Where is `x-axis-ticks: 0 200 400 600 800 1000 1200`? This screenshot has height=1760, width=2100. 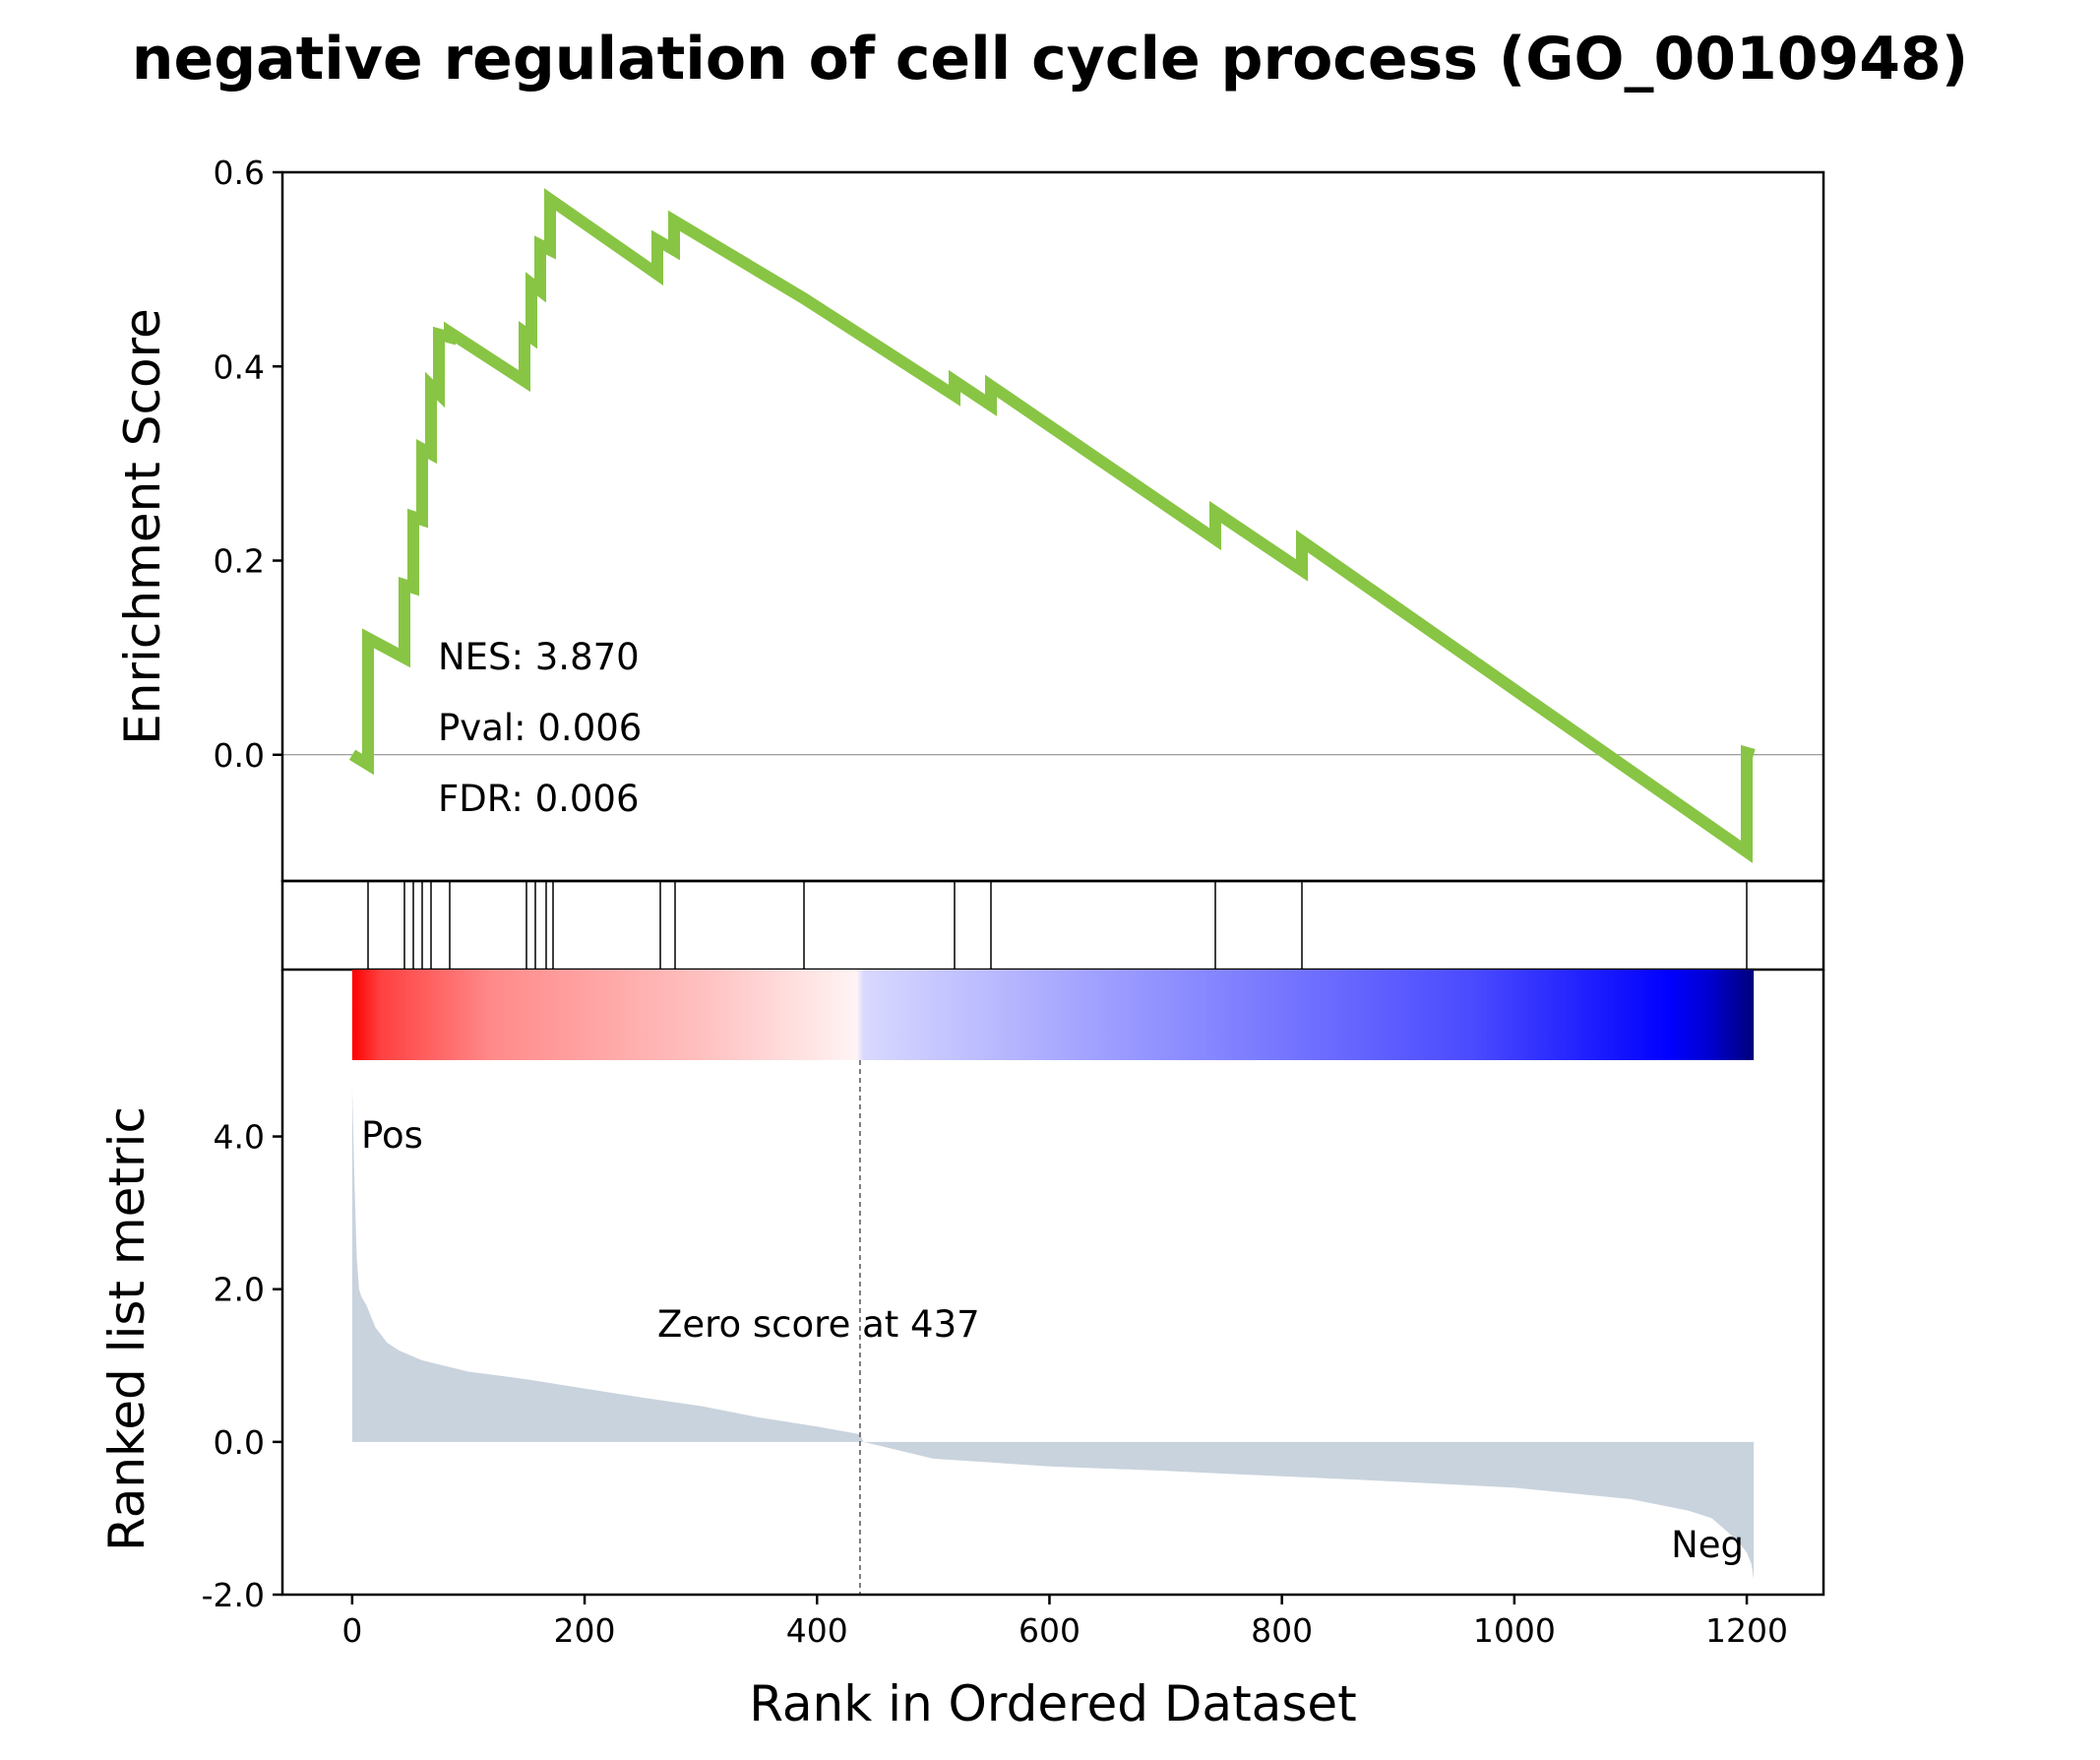 x-axis-ticks: 0 200 400 600 800 1000 1200 is located at coordinates (1064, 1622).